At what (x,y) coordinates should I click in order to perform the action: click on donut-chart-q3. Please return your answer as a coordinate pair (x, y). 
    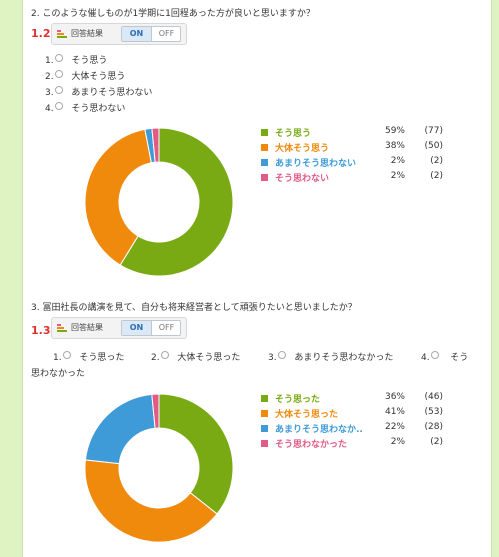
    Looking at the image, I should click on (159, 468).